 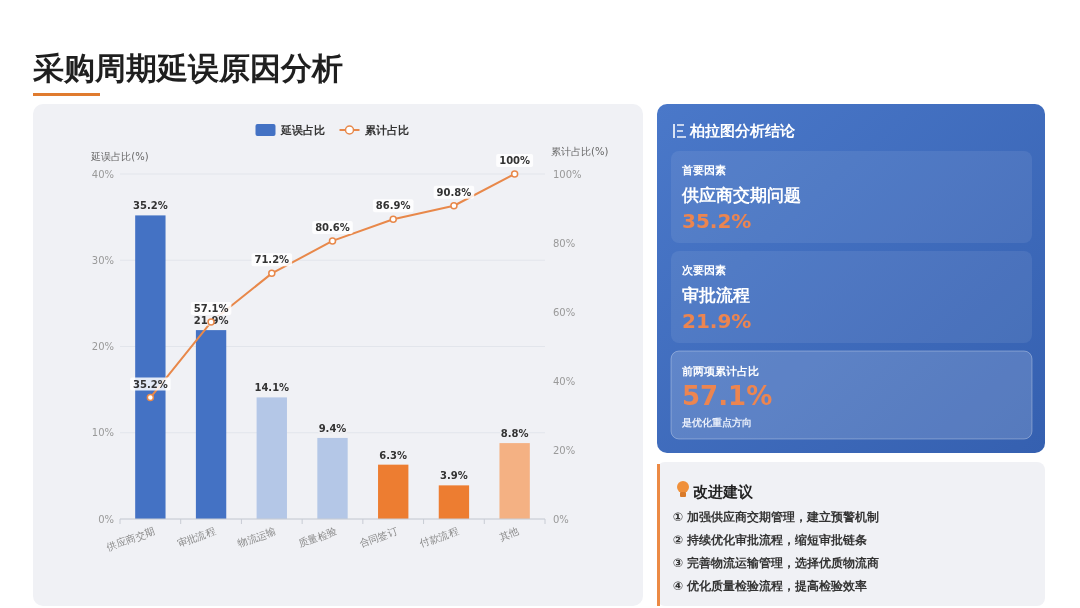 I want to click on y-tick-label: 0%, so click(x=106, y=519).